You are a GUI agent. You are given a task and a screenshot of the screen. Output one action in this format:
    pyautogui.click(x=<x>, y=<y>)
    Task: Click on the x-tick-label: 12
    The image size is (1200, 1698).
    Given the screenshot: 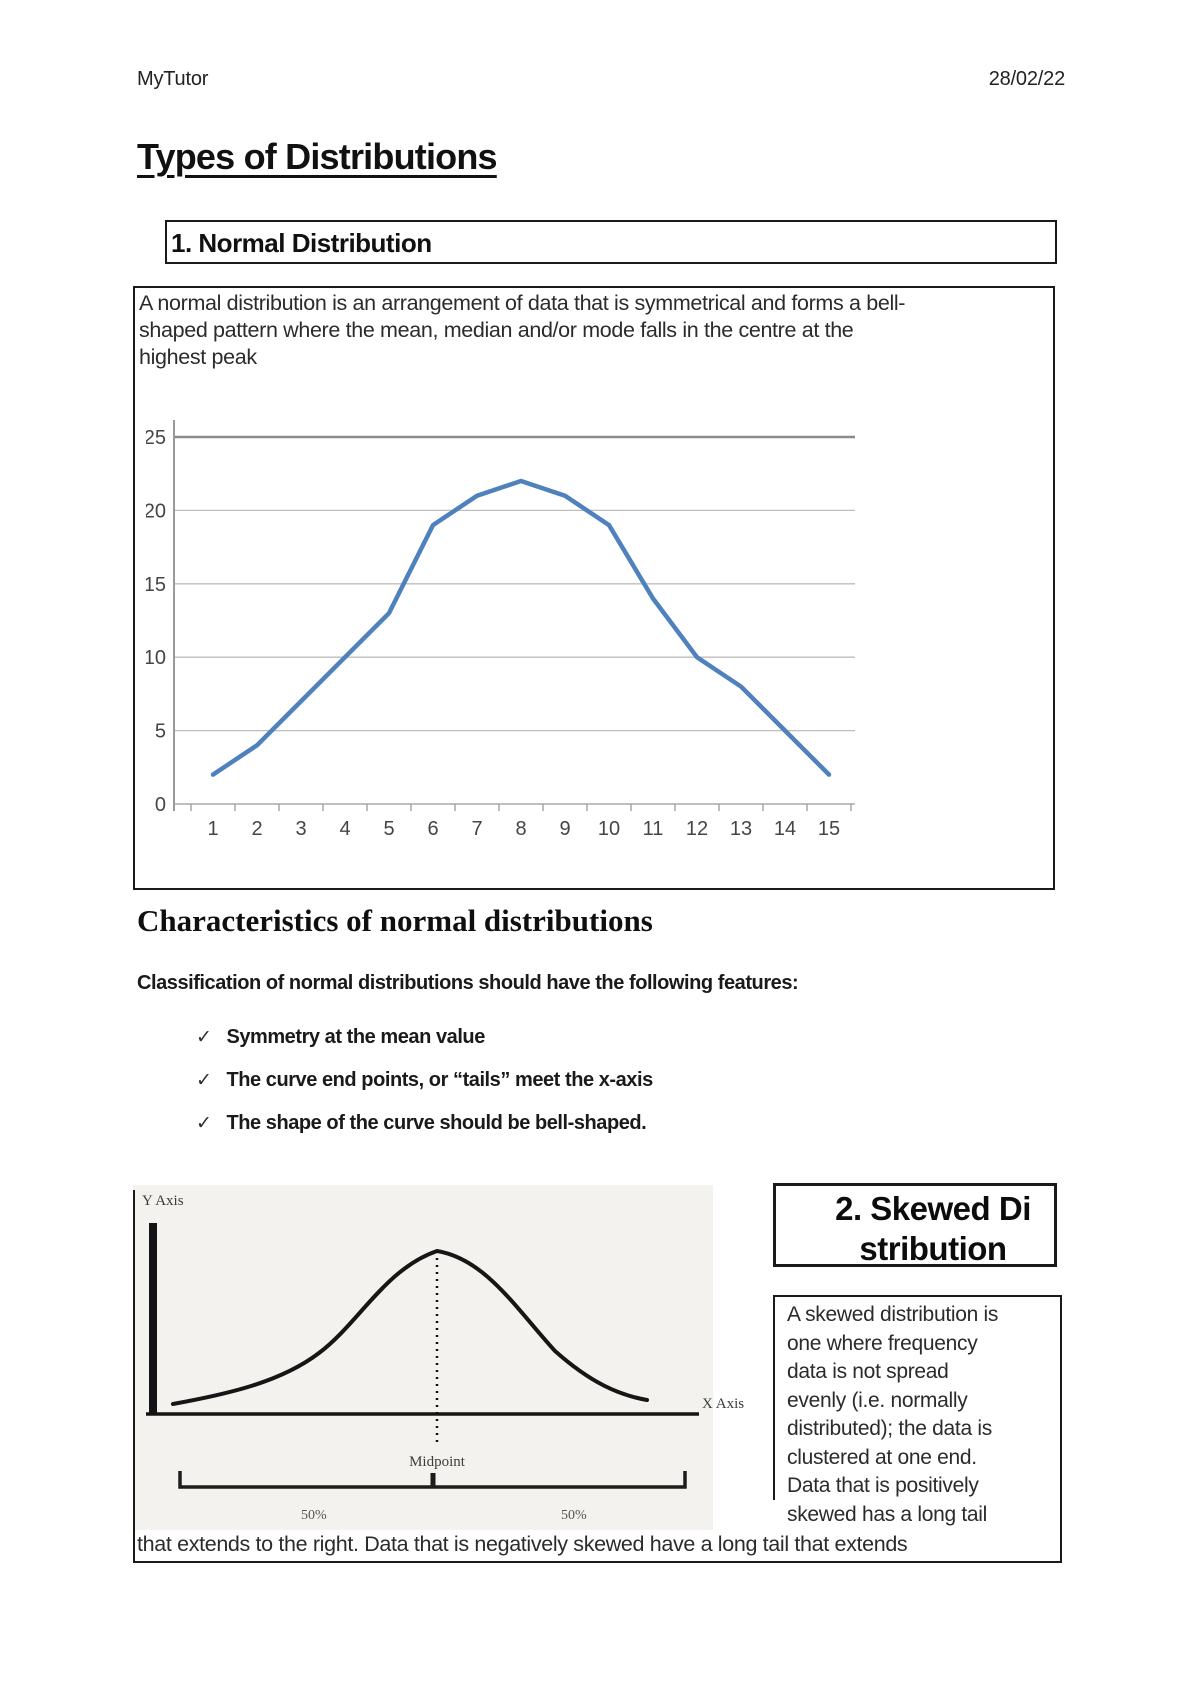 What is the action you would take?
    pyautogui.click(x=697, y=829)
    